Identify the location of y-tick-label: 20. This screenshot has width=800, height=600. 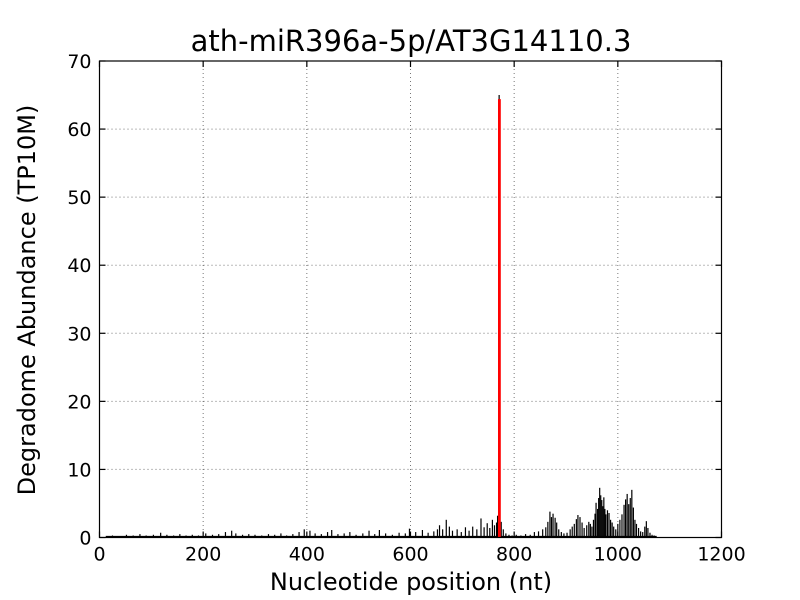
(79, 402).